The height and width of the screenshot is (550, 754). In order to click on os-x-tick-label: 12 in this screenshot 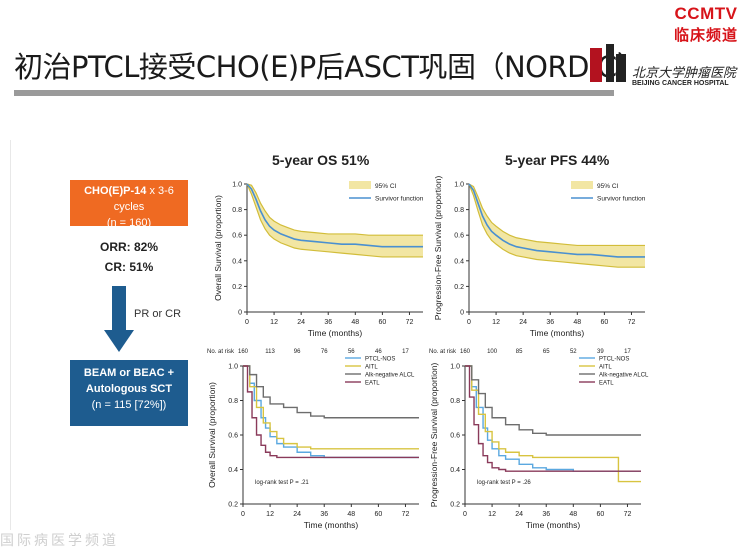, I will do `click(274, 322)`.